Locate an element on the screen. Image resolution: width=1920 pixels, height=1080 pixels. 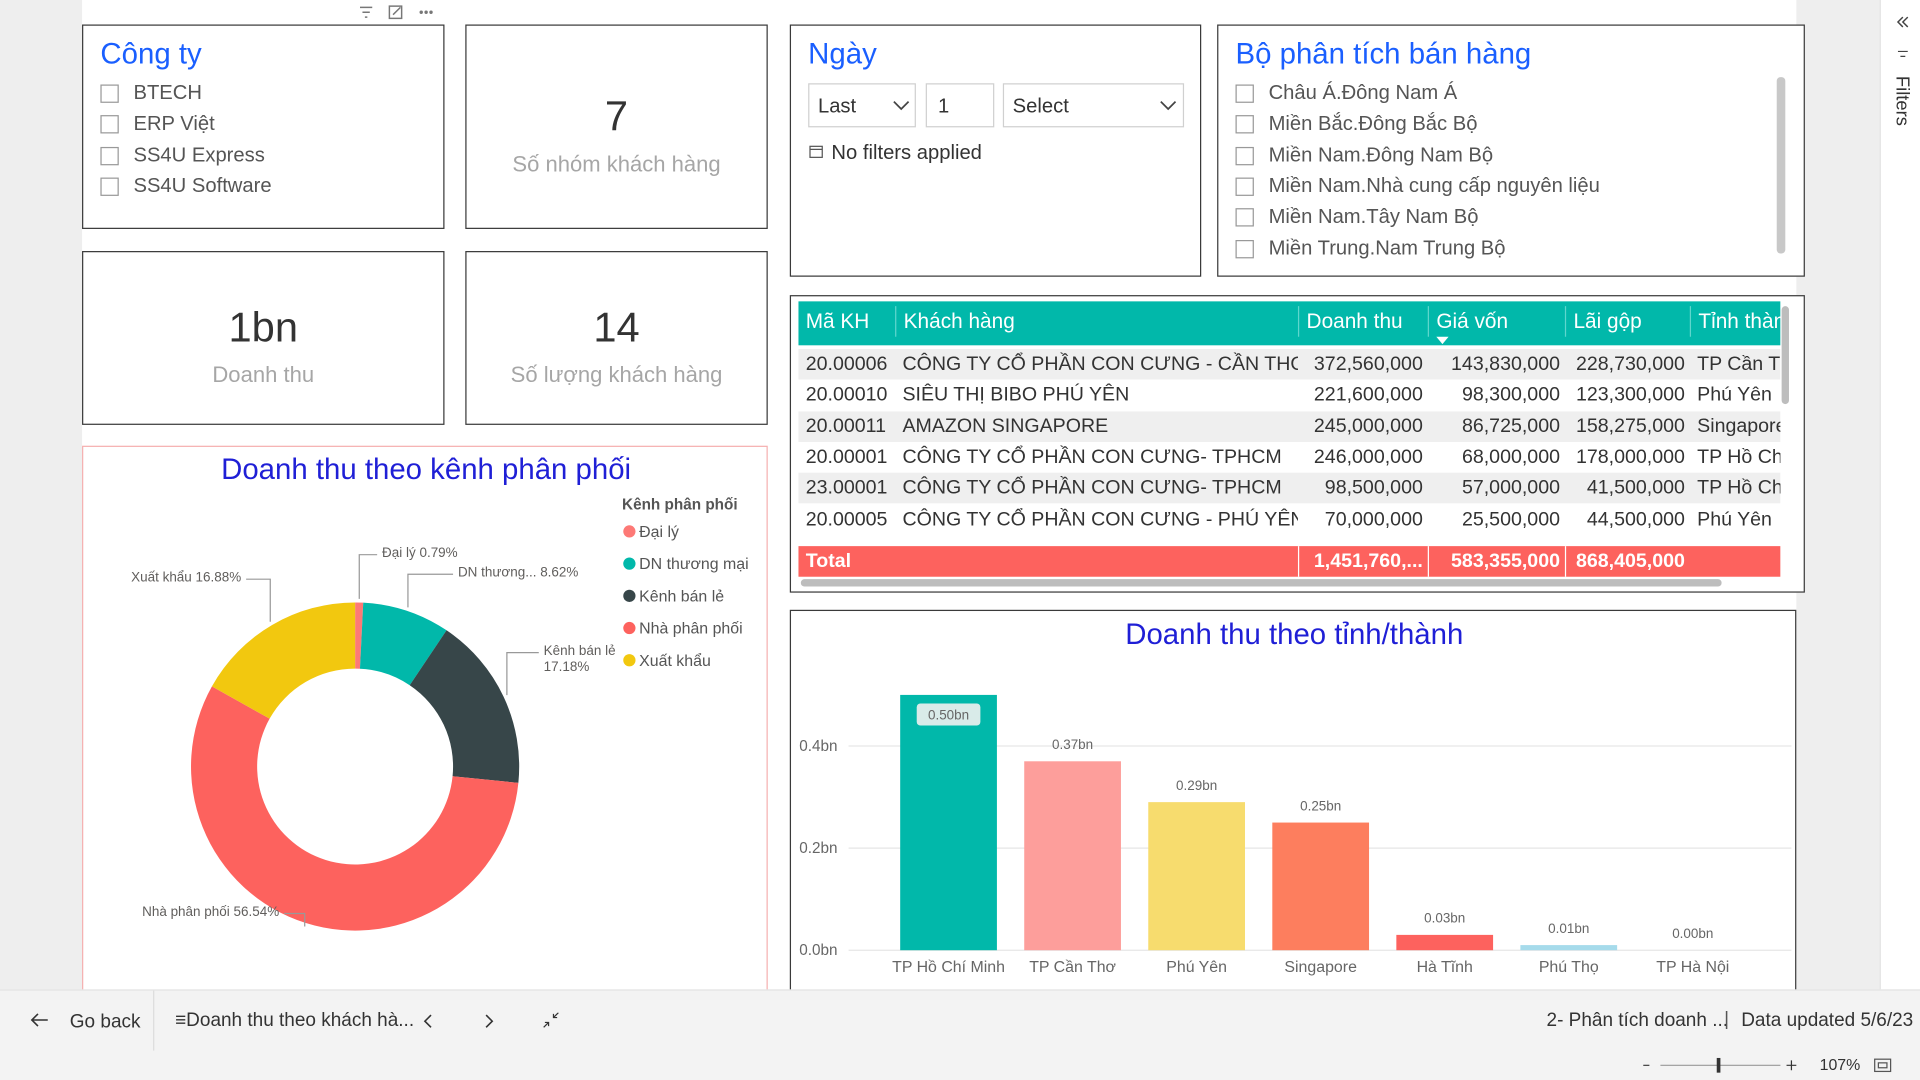
filters-pane: Filters is located at coordinates (1899, 495).